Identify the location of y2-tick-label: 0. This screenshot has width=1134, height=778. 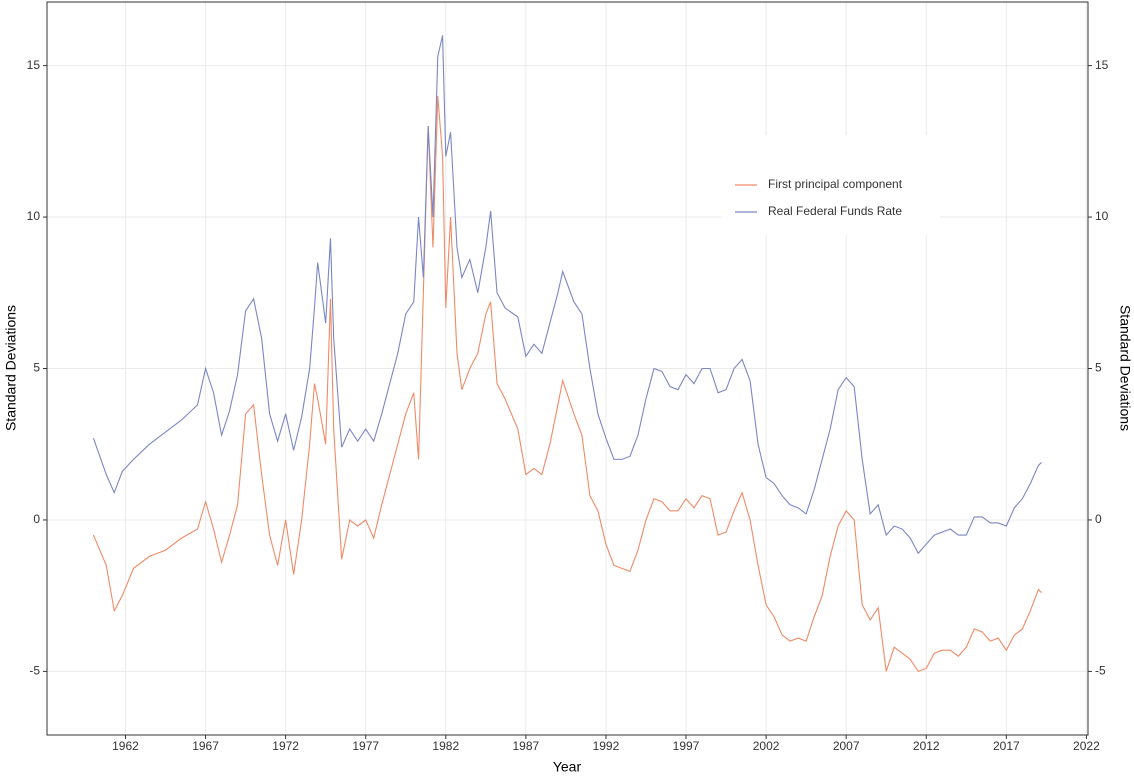
(1098, 519).